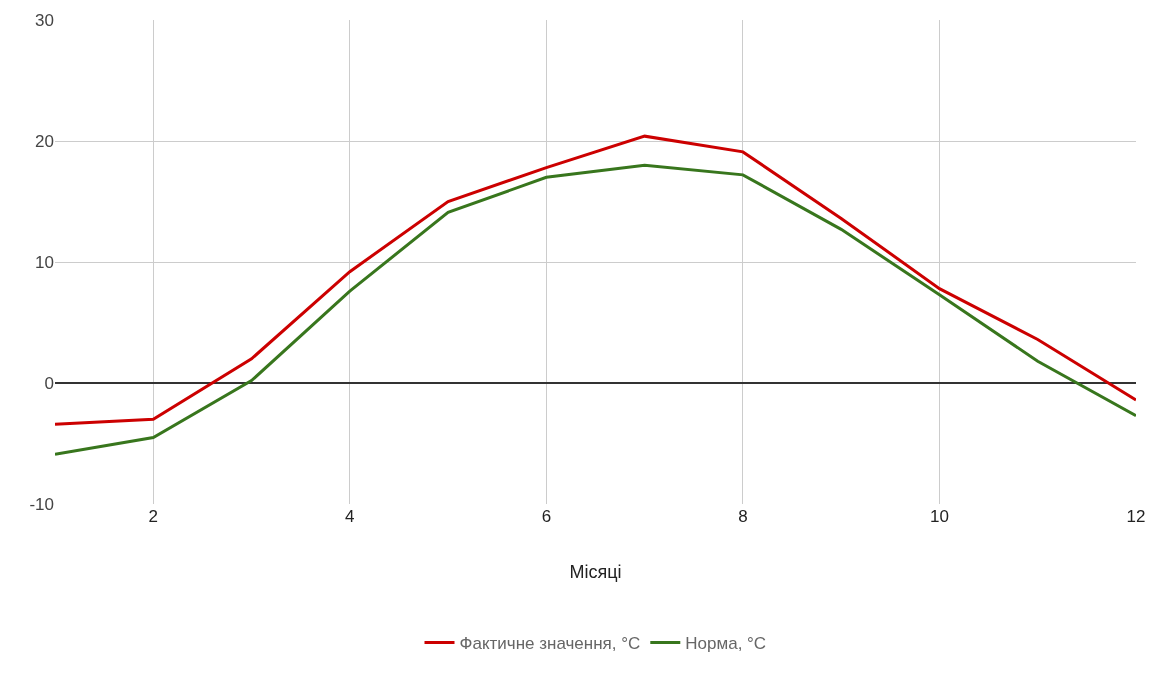  Describe the element at coordinates (41, 504) in the screenshot. I see `y-tick-label: -10` at that location.